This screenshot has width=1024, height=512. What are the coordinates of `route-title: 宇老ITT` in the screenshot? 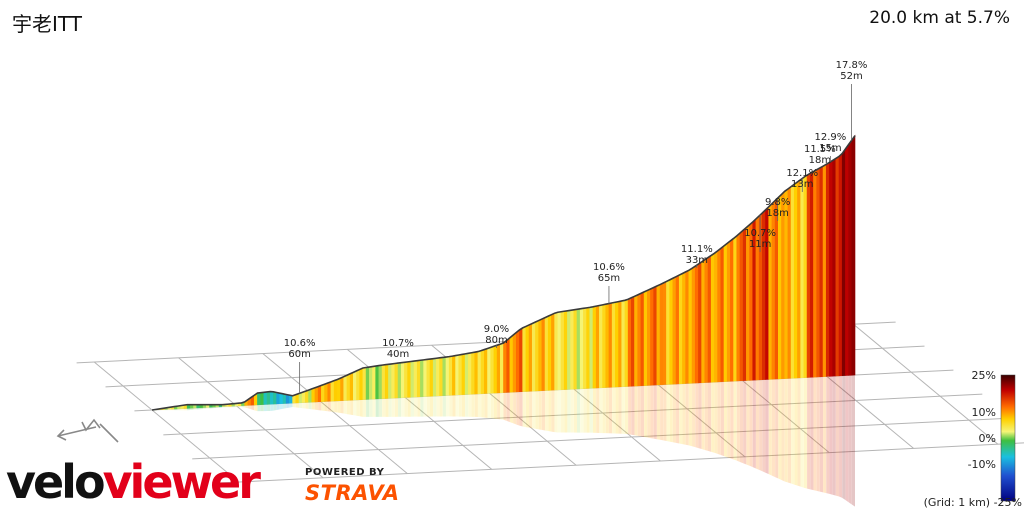 It's located at (47, 24).